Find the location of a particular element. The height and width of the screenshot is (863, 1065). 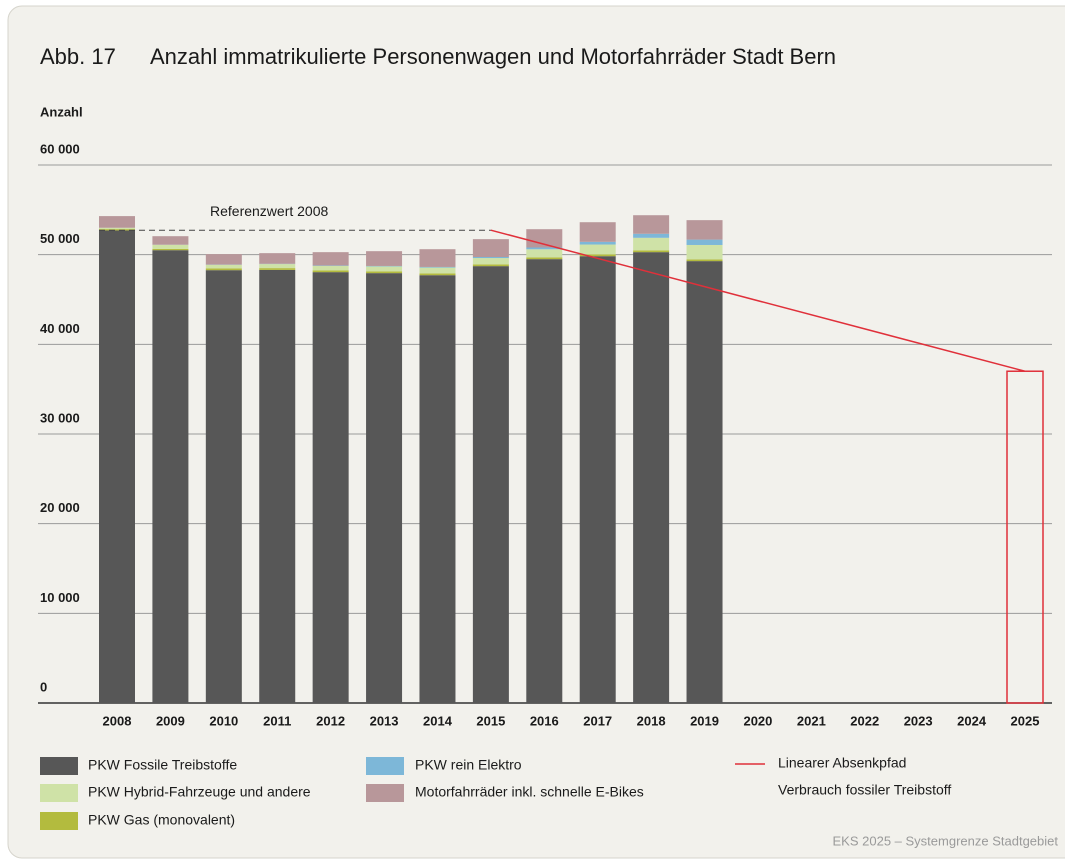

legend-label: Motorfahrräder inkl. schnelle E-Bikes is located at coordinates (529, 792).